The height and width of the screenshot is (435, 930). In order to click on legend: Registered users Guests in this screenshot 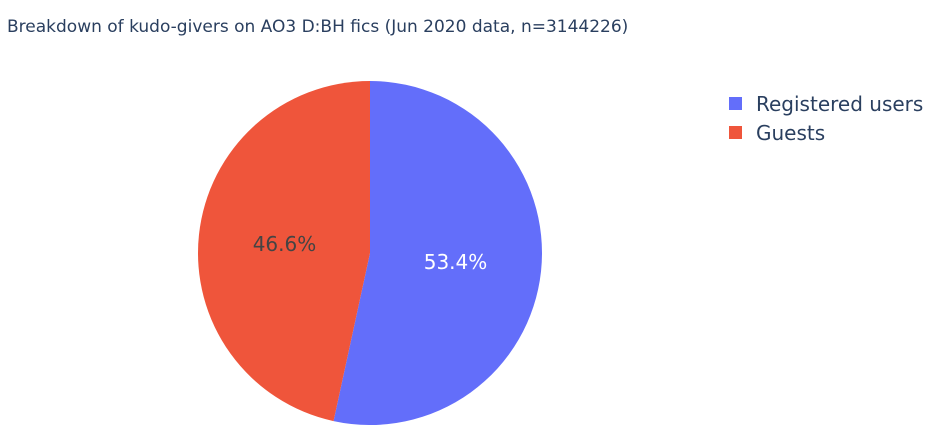, I will do `click(826, 118)`.